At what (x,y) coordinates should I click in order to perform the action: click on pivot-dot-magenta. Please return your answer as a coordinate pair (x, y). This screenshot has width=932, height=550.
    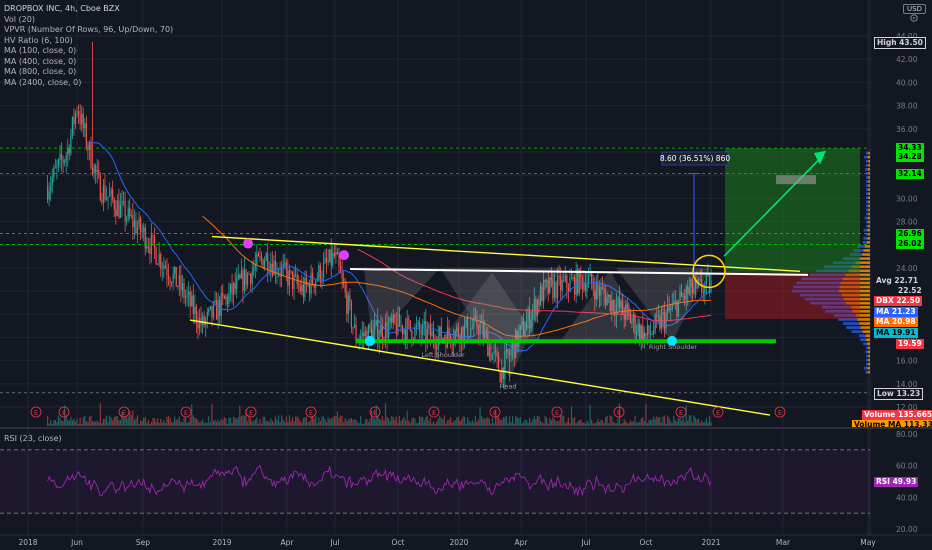
    Looking at the image, I should click on (248, 243).